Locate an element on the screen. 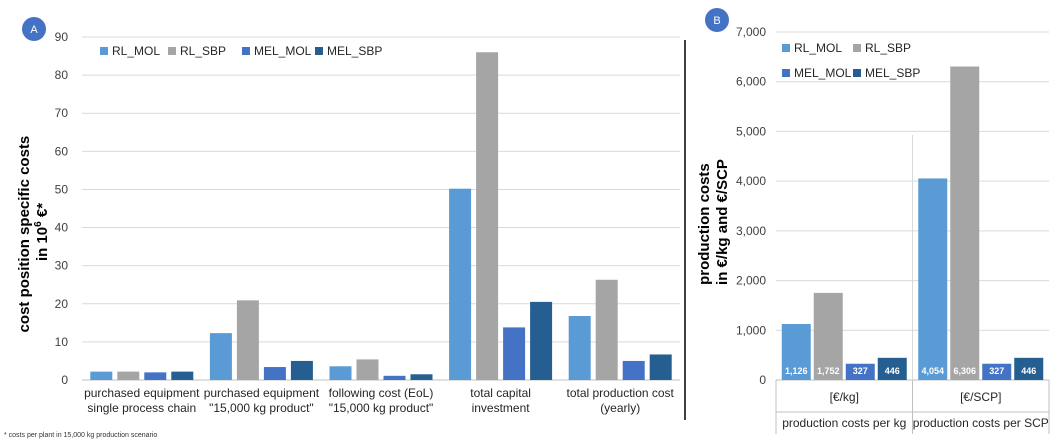 The image size is (1051, 441). panel-b-unit-label: [€/kg] is located at coordinates (844, 397).